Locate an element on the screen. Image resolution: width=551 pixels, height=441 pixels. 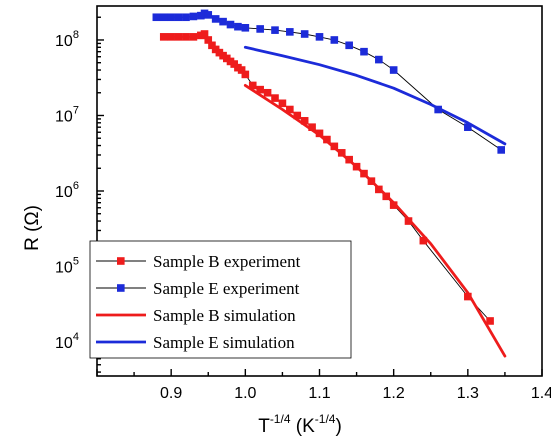
x-tick-label: 1.1 is located at coordinates (319, 393).